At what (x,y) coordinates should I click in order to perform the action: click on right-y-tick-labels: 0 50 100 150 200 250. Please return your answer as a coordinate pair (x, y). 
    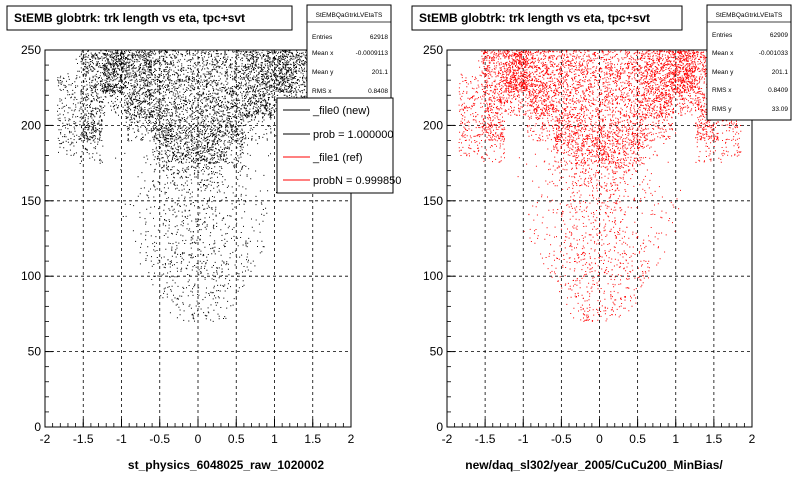
    Looking at the image, I should click on (433, 238).